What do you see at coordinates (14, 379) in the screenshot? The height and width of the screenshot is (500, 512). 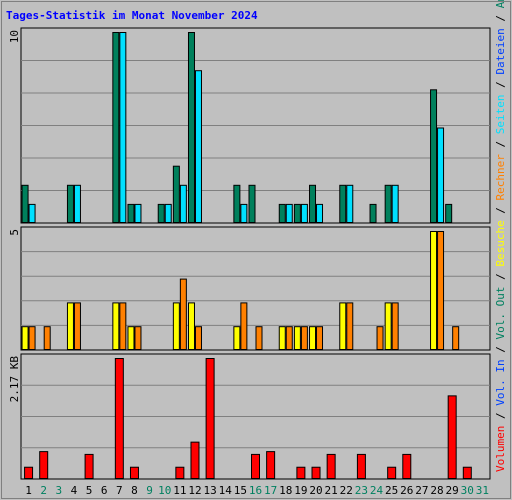 I see `y-max-label-2: 2.17 KB` at bounding box center [14, 379].